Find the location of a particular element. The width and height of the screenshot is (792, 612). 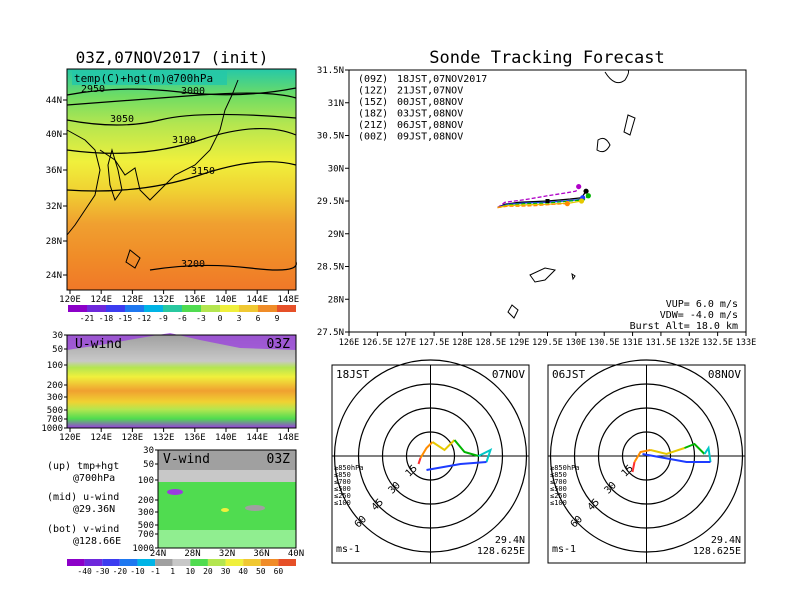

left-title: 03Z,07NOV2017 (init) is located at coordinates (172, 57).